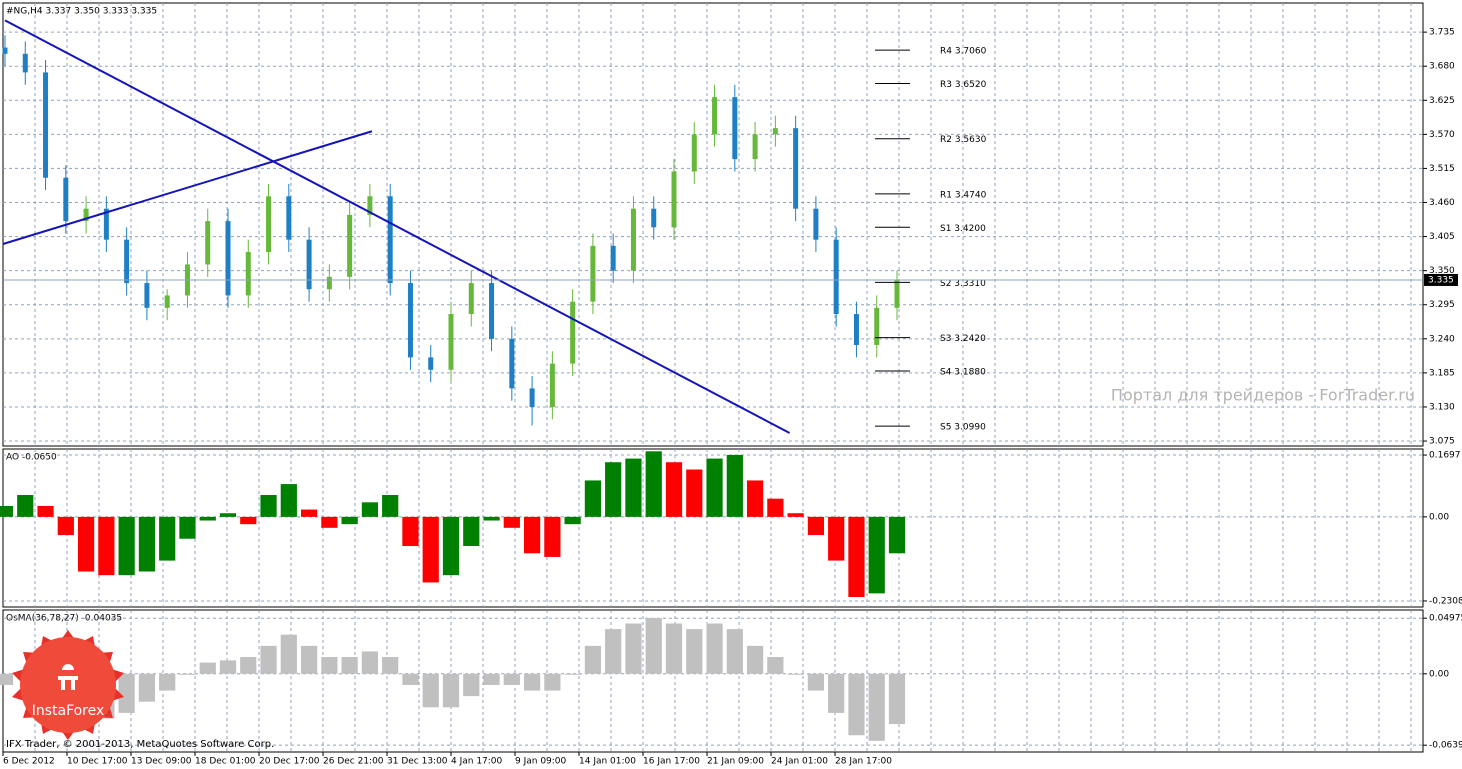 The height and width of the screenshot is (769, 1462). Describe the element at coordinates (68, 711) in the screenshot. I see `logo-text: InstaForex` at that location.